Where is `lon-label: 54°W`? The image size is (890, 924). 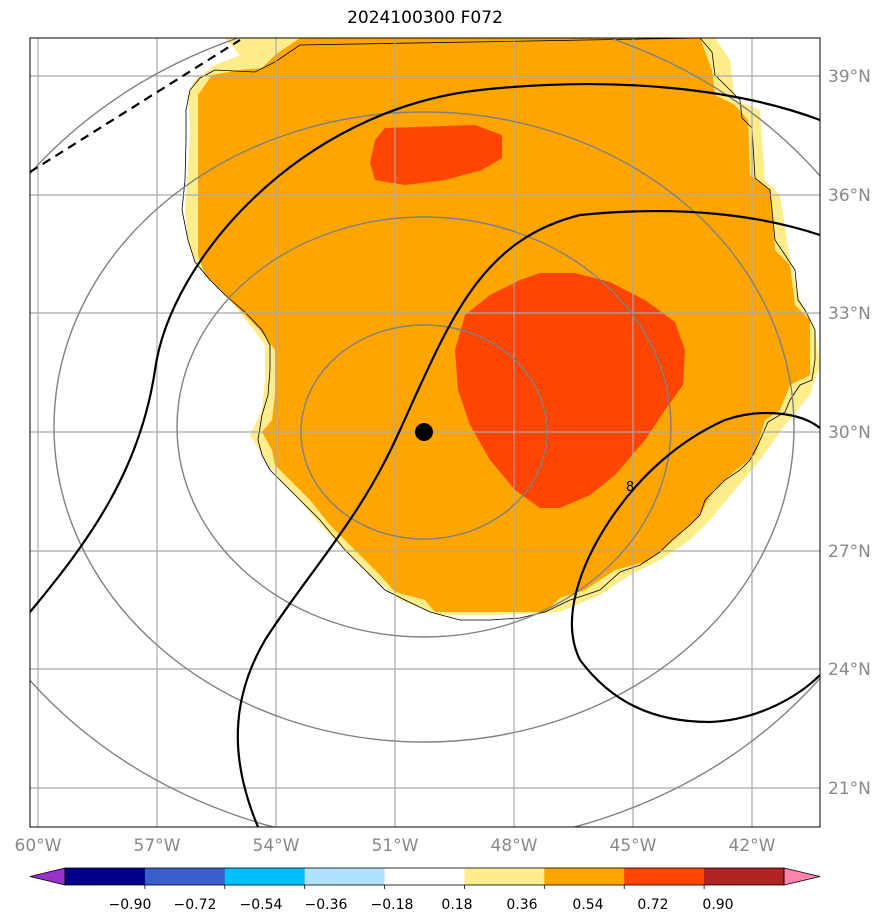 lon-label: 54°W is located at coordinates (276, 846).